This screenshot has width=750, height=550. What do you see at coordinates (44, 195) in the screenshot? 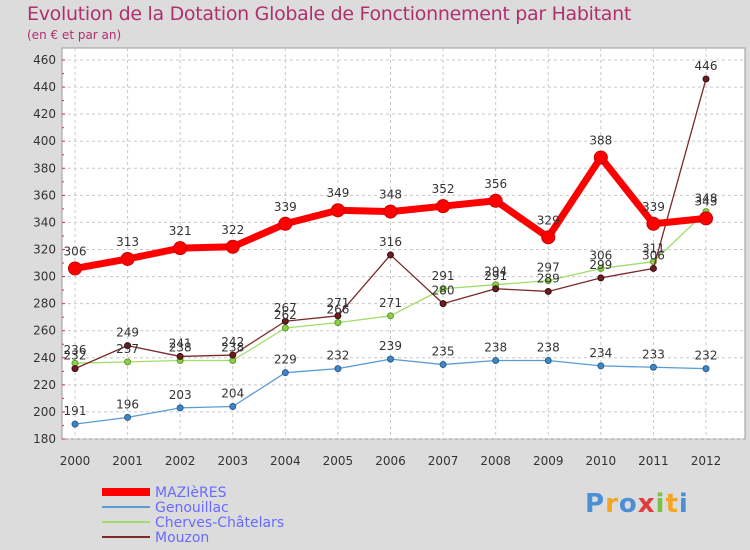
I see `y-tick-label: 360` at bounding box center [44, 195].